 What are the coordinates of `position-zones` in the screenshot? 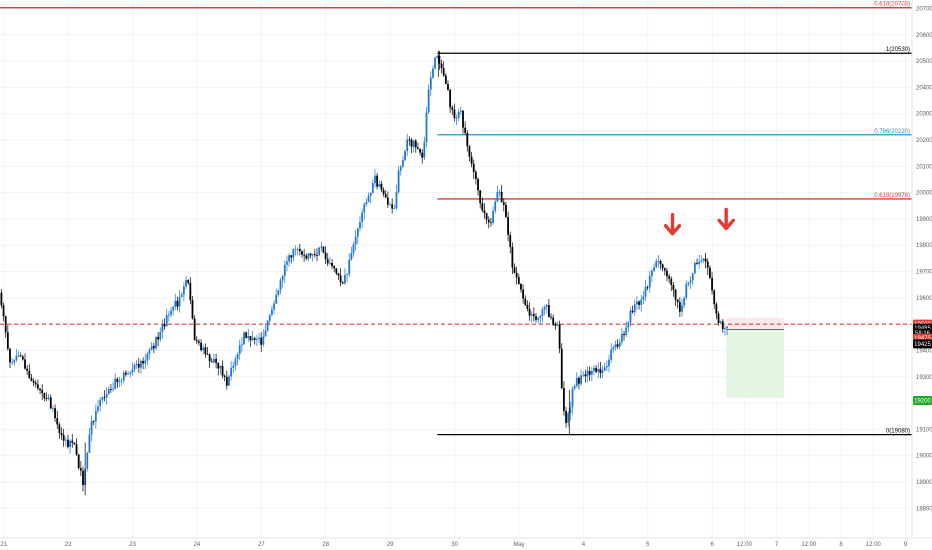 It's located at (755, 357).